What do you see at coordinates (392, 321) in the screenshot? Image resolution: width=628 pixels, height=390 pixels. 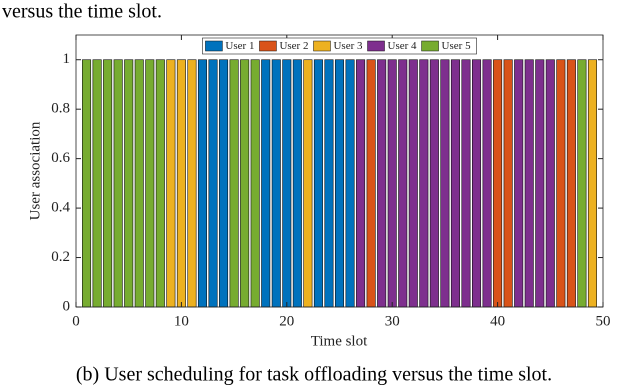 I see `x-tick-label: 30` at bounding box center [392, 321].